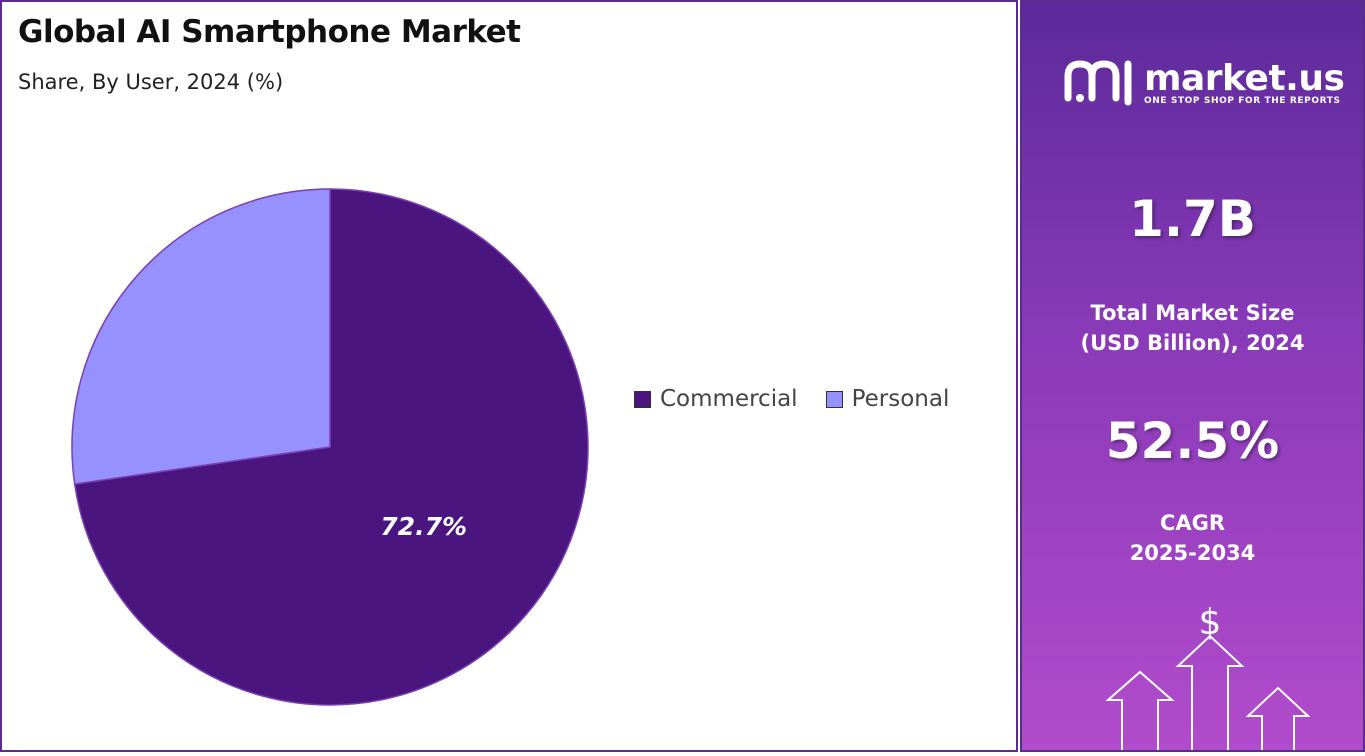 This screenshot has width=1365, height=756. I want to click on legend-label-personal: Personal, so click(900, 399).